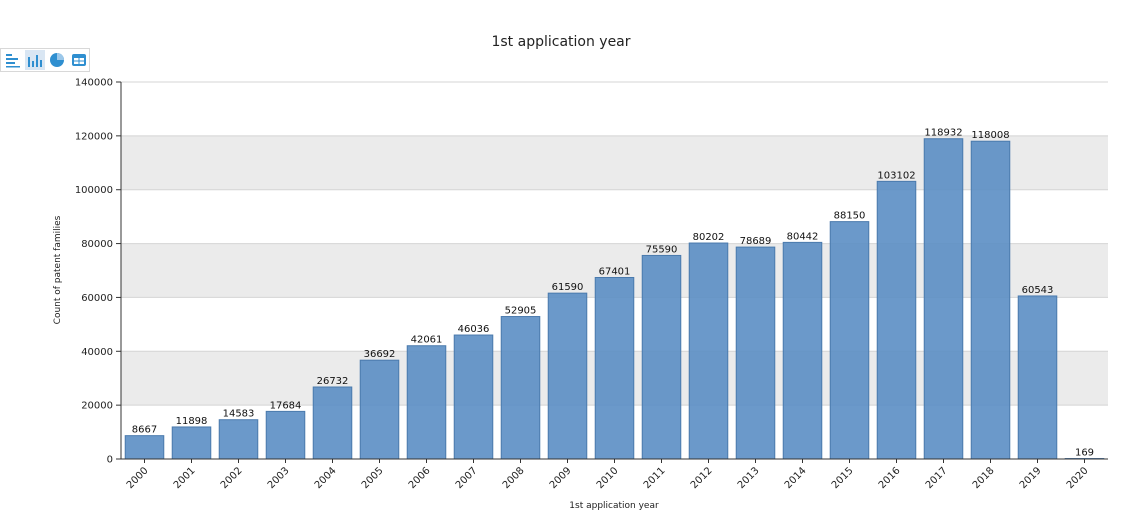  I want to click on bar-2015, so click(849, 340).